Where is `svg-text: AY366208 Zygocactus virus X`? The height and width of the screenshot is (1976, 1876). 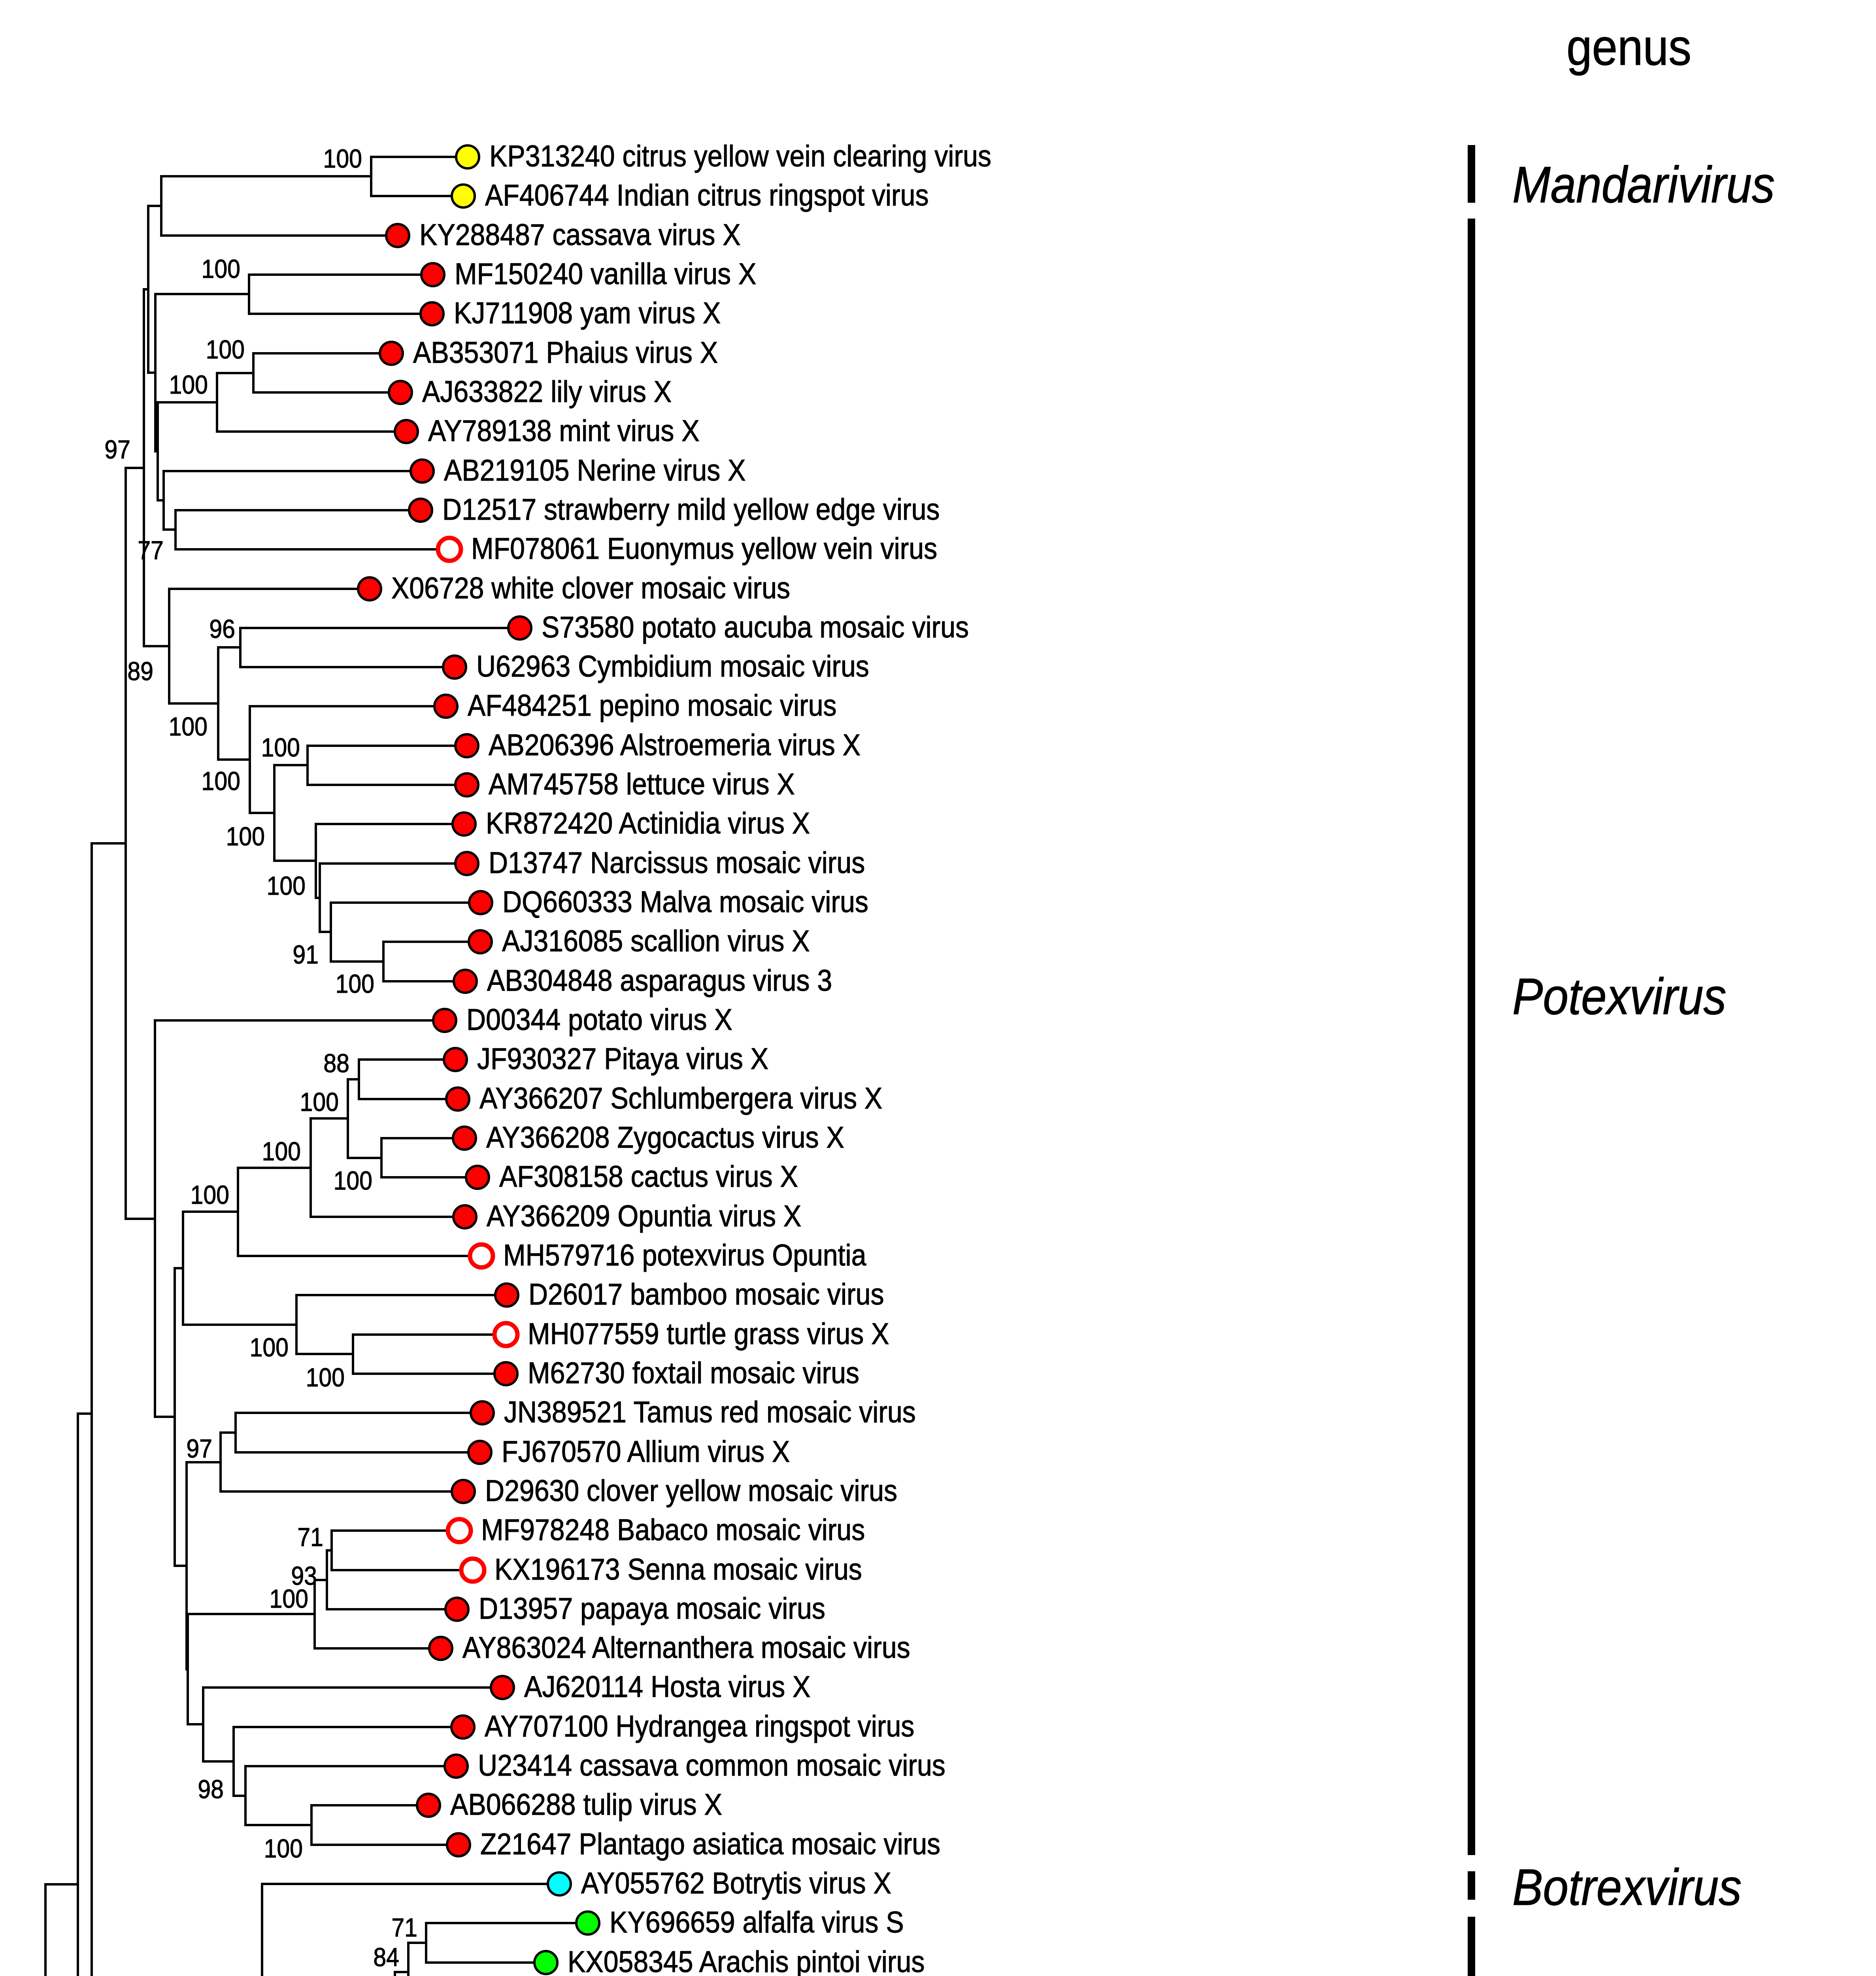
svg-text: AY366208 Zygocactus virus X is located at coordinates (665, 1137).